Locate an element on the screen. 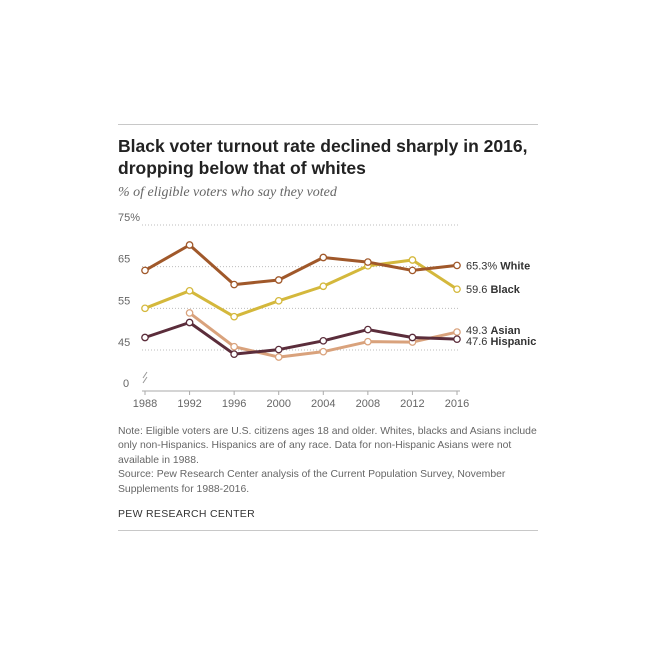  series-line-black is located at coordinates (301, 288).